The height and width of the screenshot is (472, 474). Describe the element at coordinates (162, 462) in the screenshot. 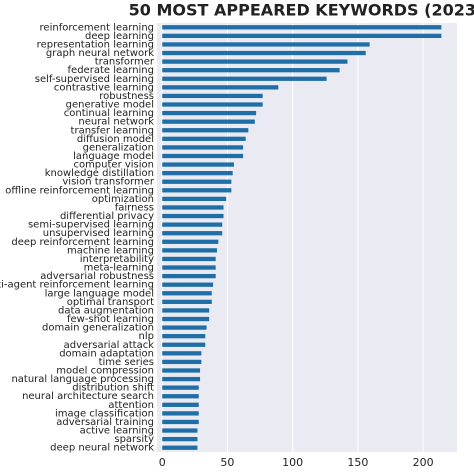

I see `x-tick-label: 0` at that location.